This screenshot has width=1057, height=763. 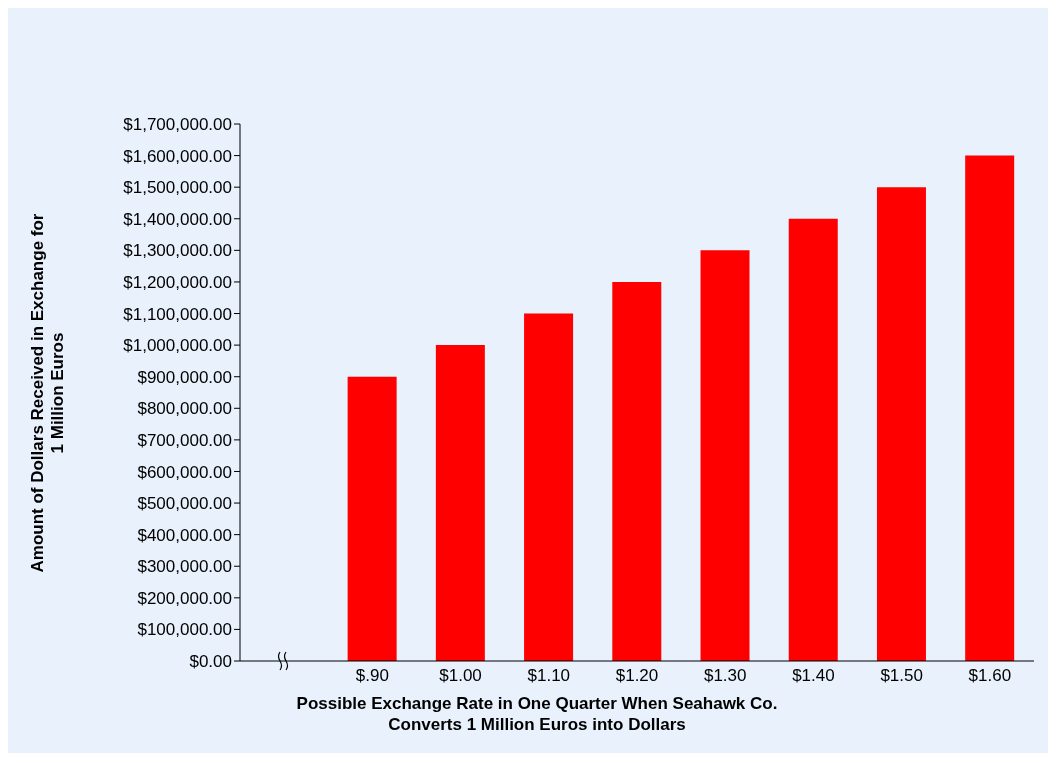 What do you see at coordinates (177, 188) in the screenshot?
I see `y-tick-label: $1,500,000.00` at bounding box center [177, 188].